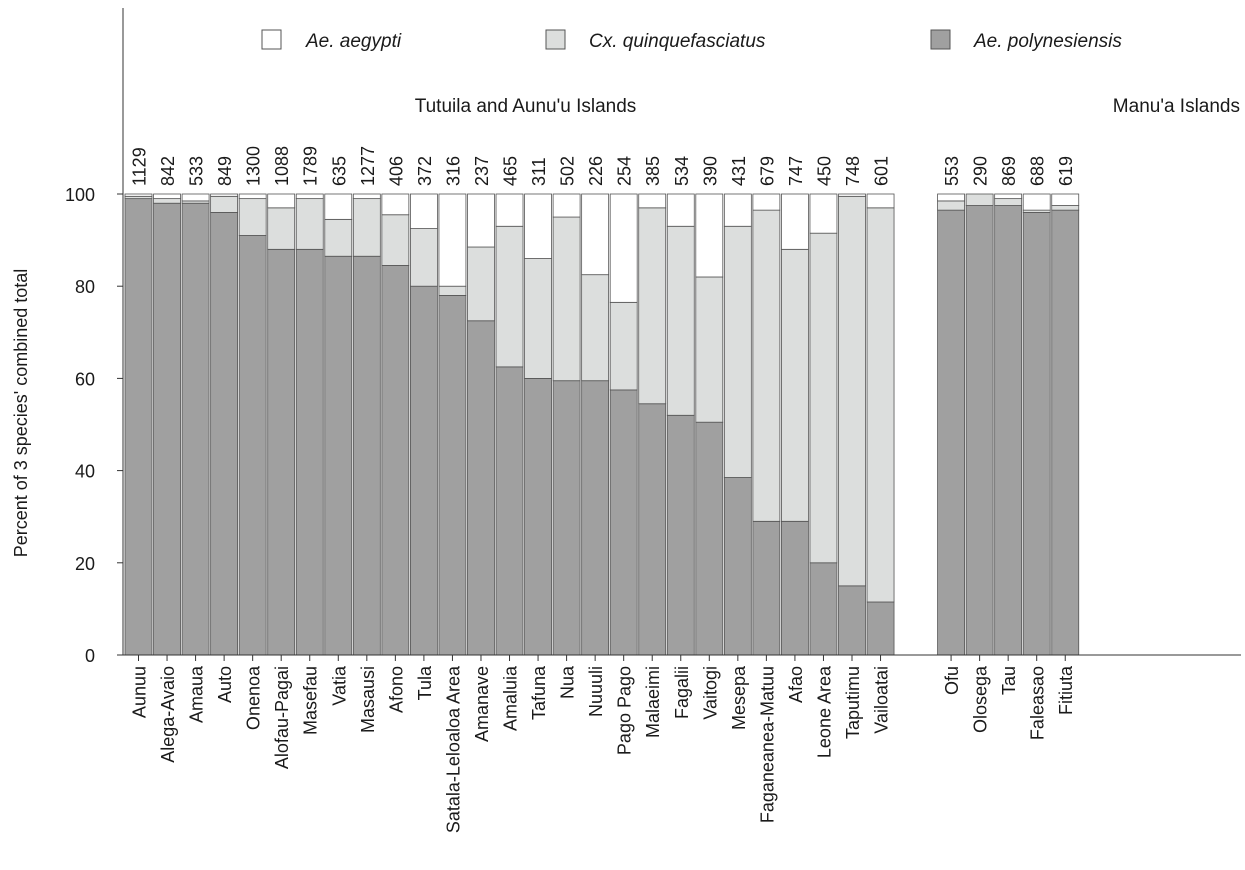 The height and width of the screenshot is (870, 1245). I want to click on total-label: 747, so click(796, 171).